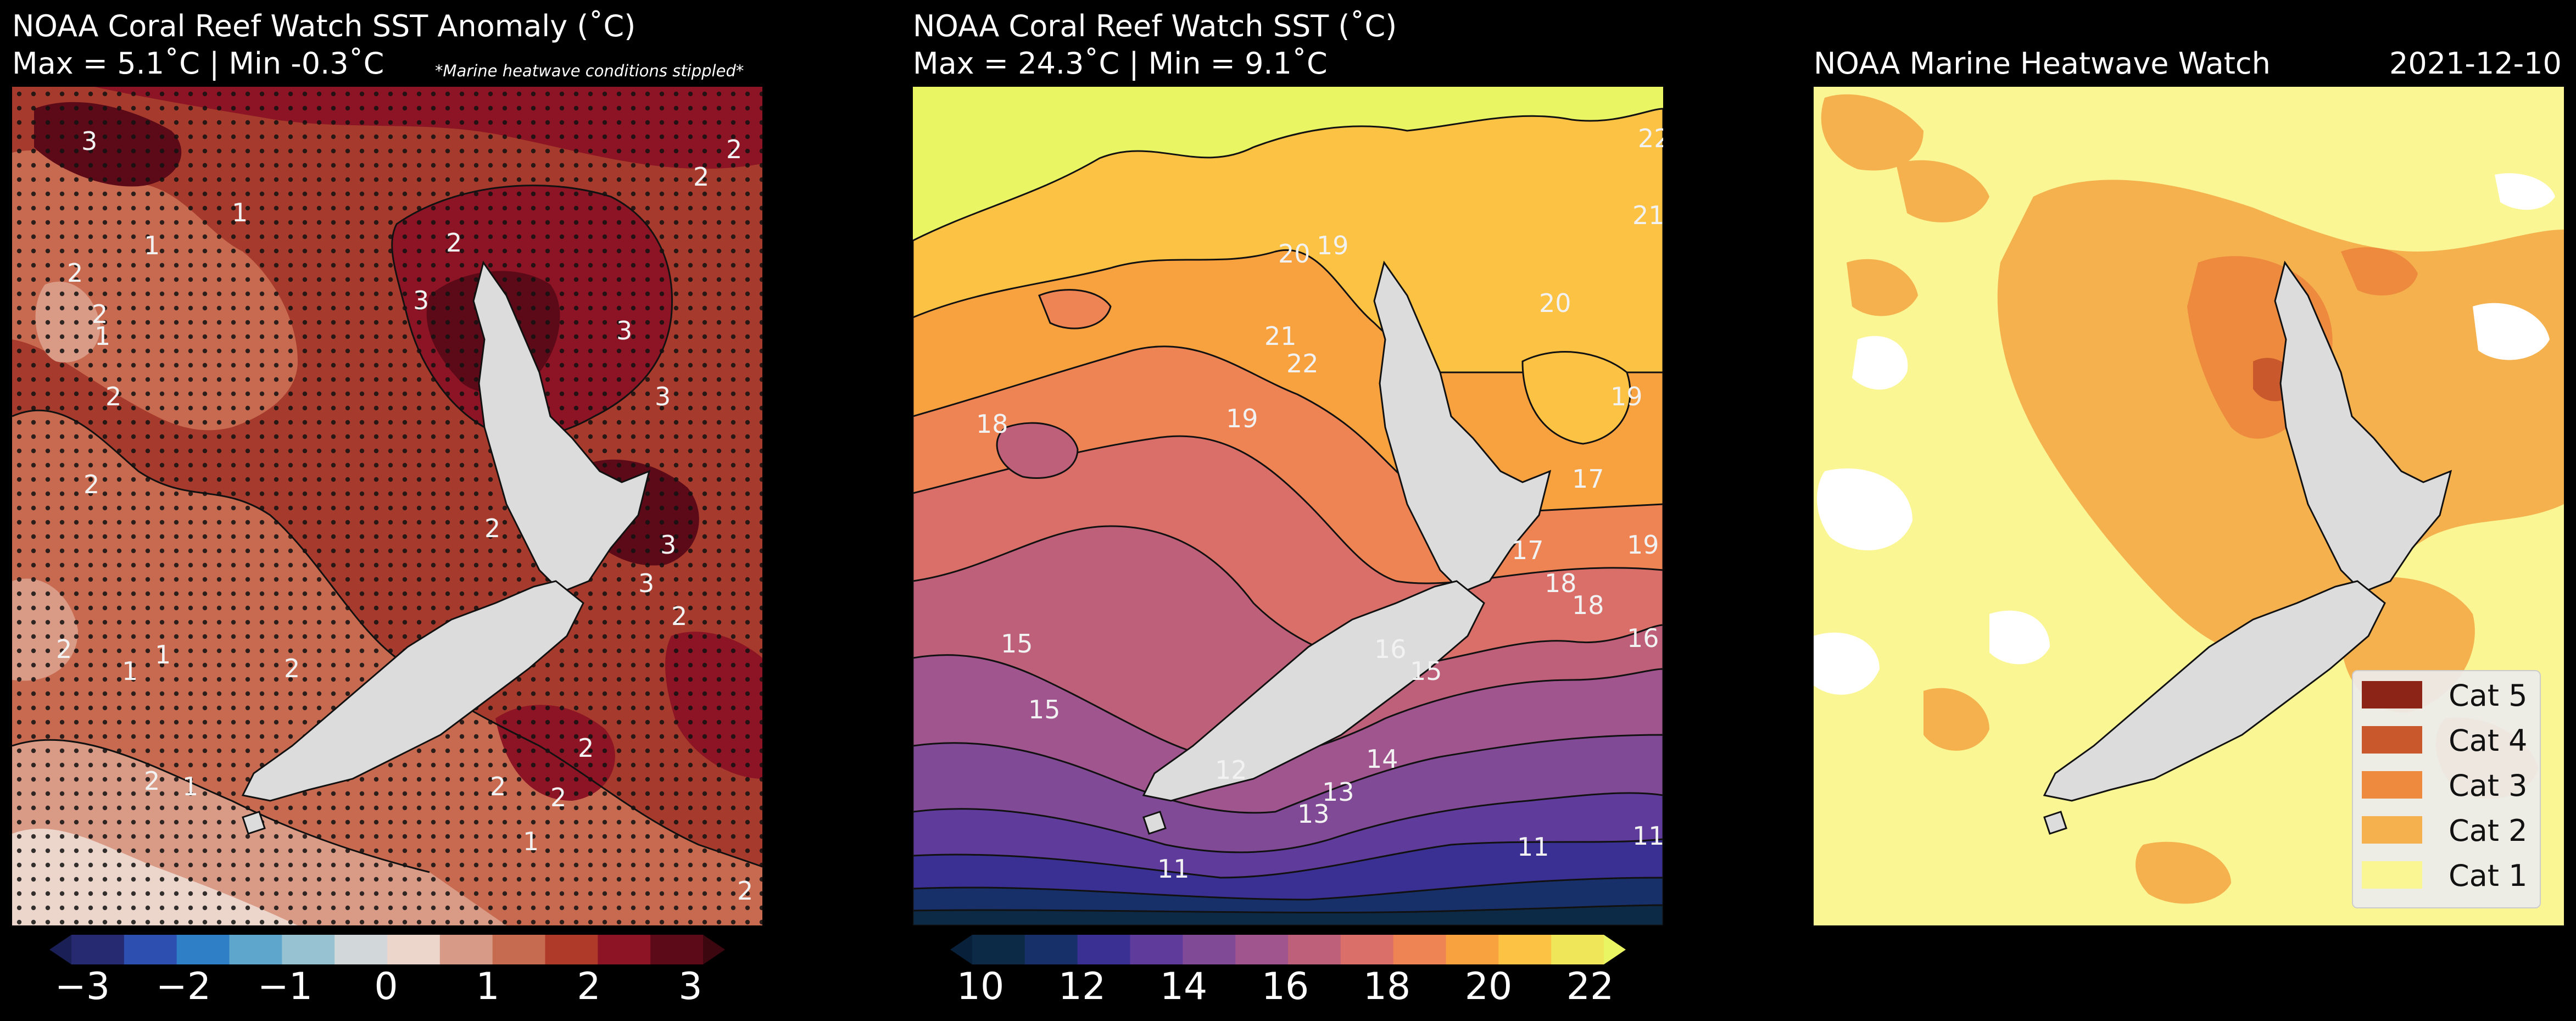 This screenshot has height=1021, width=2576. What do you see at coordinates (2488, 740) in the screenshot?
I see `legend-label-cat4: Cat 4` at bounding box center [2488, 740].